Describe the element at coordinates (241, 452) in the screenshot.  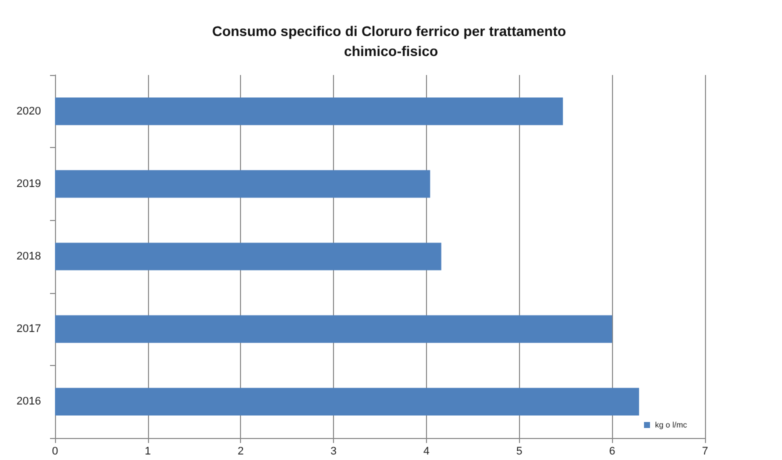
I see `x-tick-label: 2` at that location.